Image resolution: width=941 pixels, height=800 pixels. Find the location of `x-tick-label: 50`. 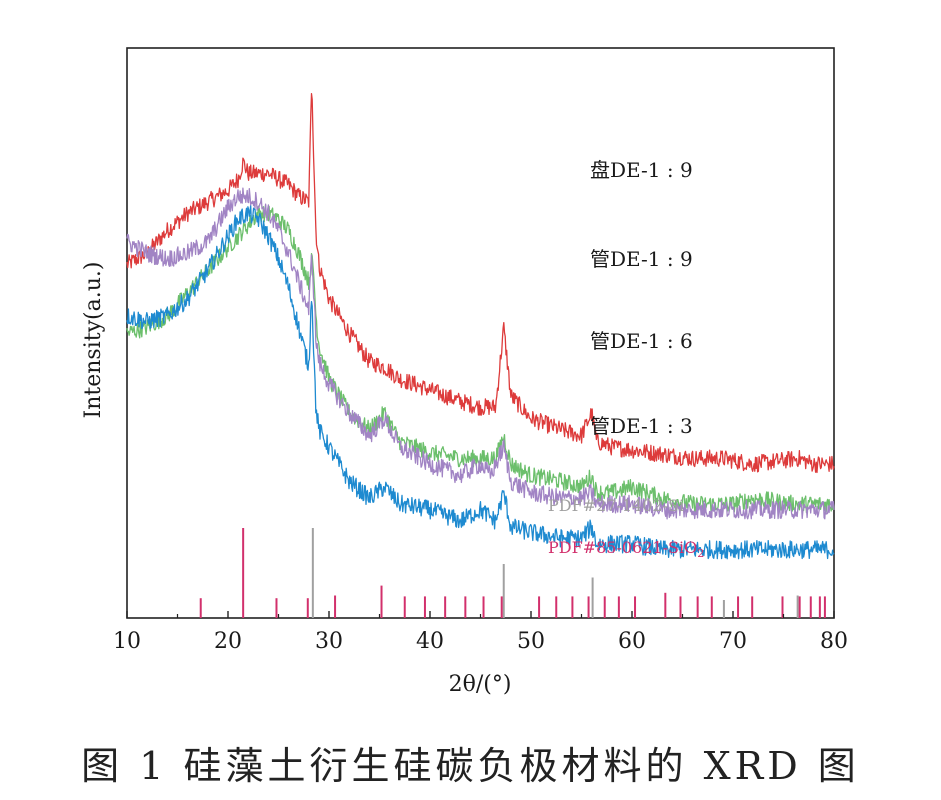

x-tick-label: 50 is located at coordinates (531, 641).